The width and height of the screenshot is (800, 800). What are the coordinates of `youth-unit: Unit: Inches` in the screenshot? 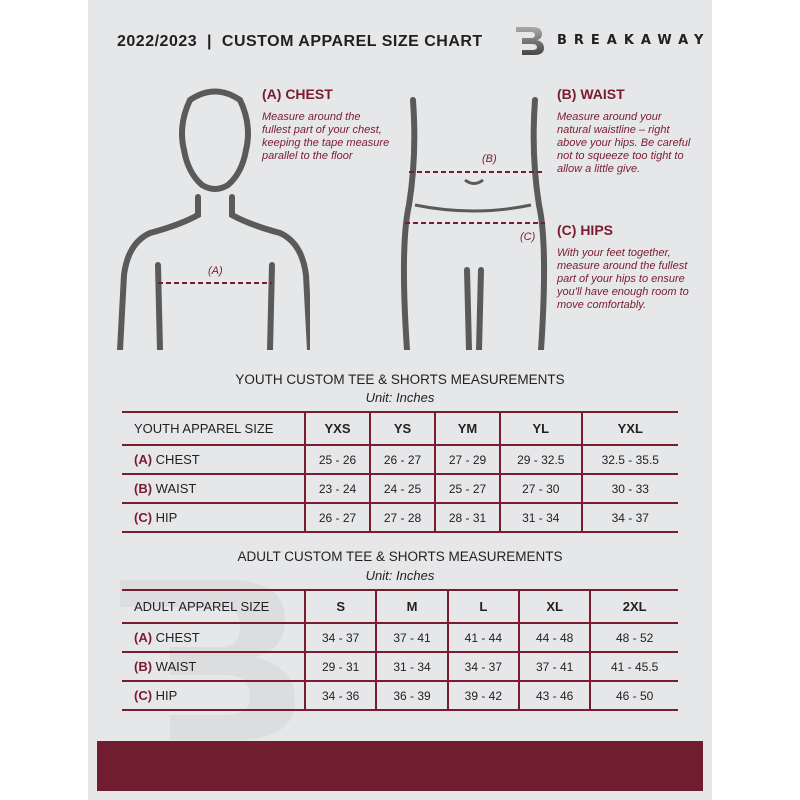 It's located at (400, 397).